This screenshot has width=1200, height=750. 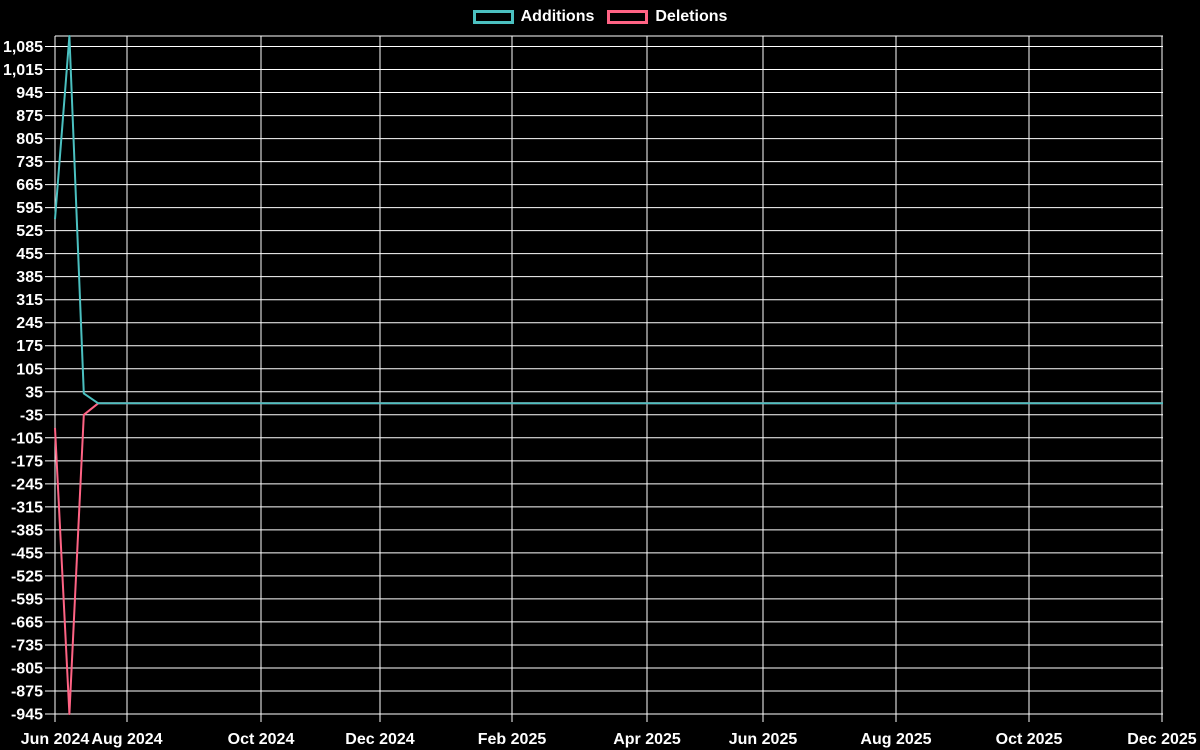 I want to click on y-tick-label: -245, so click(x=27, y=484).